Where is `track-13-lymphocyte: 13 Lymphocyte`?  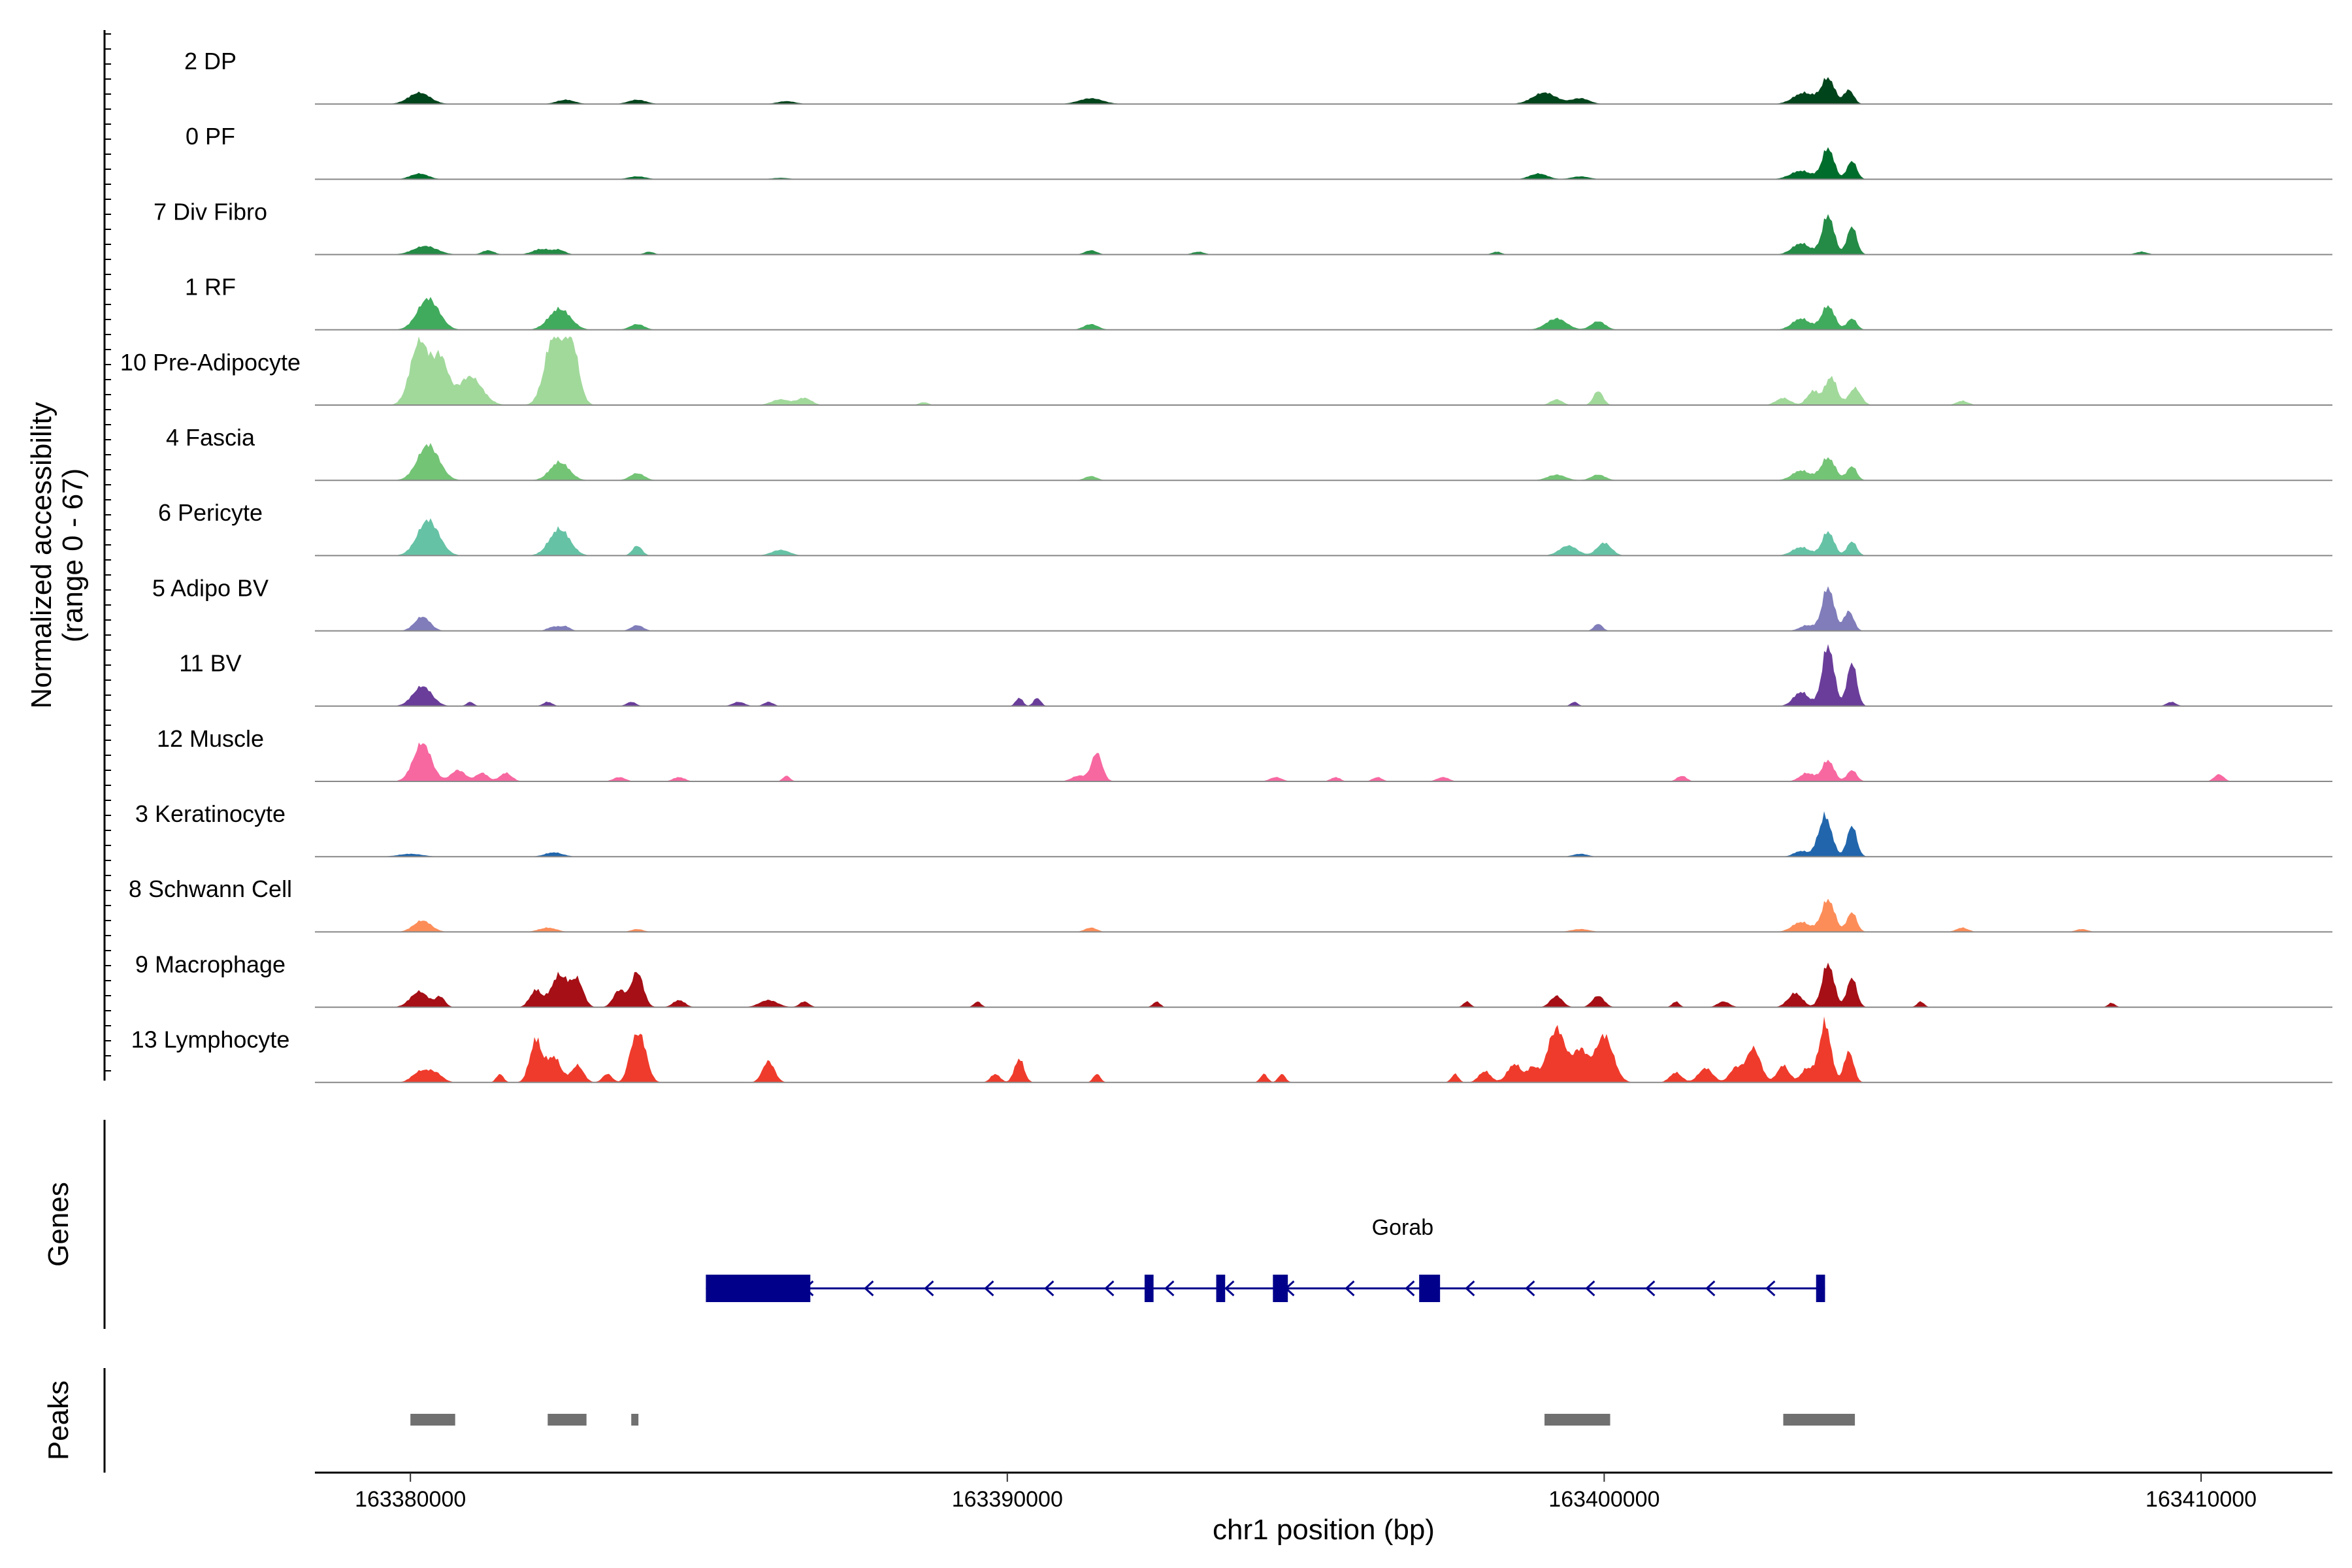
track-13-lymphocyte: 13 Lymphocyte is located at coordinates (1231, 1049).